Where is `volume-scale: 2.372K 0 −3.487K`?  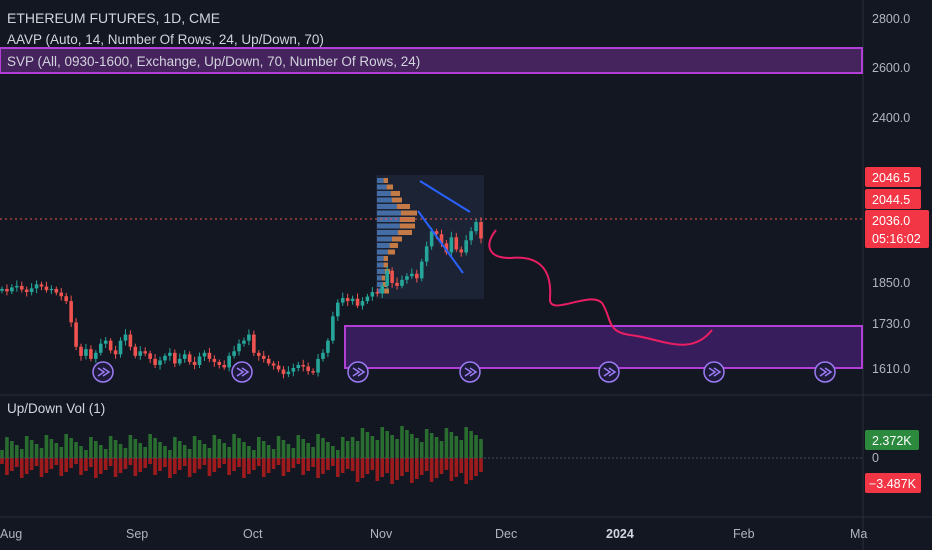
volume-scale: 2.372K 0 −3.487K is located at coordinates (893, 461).